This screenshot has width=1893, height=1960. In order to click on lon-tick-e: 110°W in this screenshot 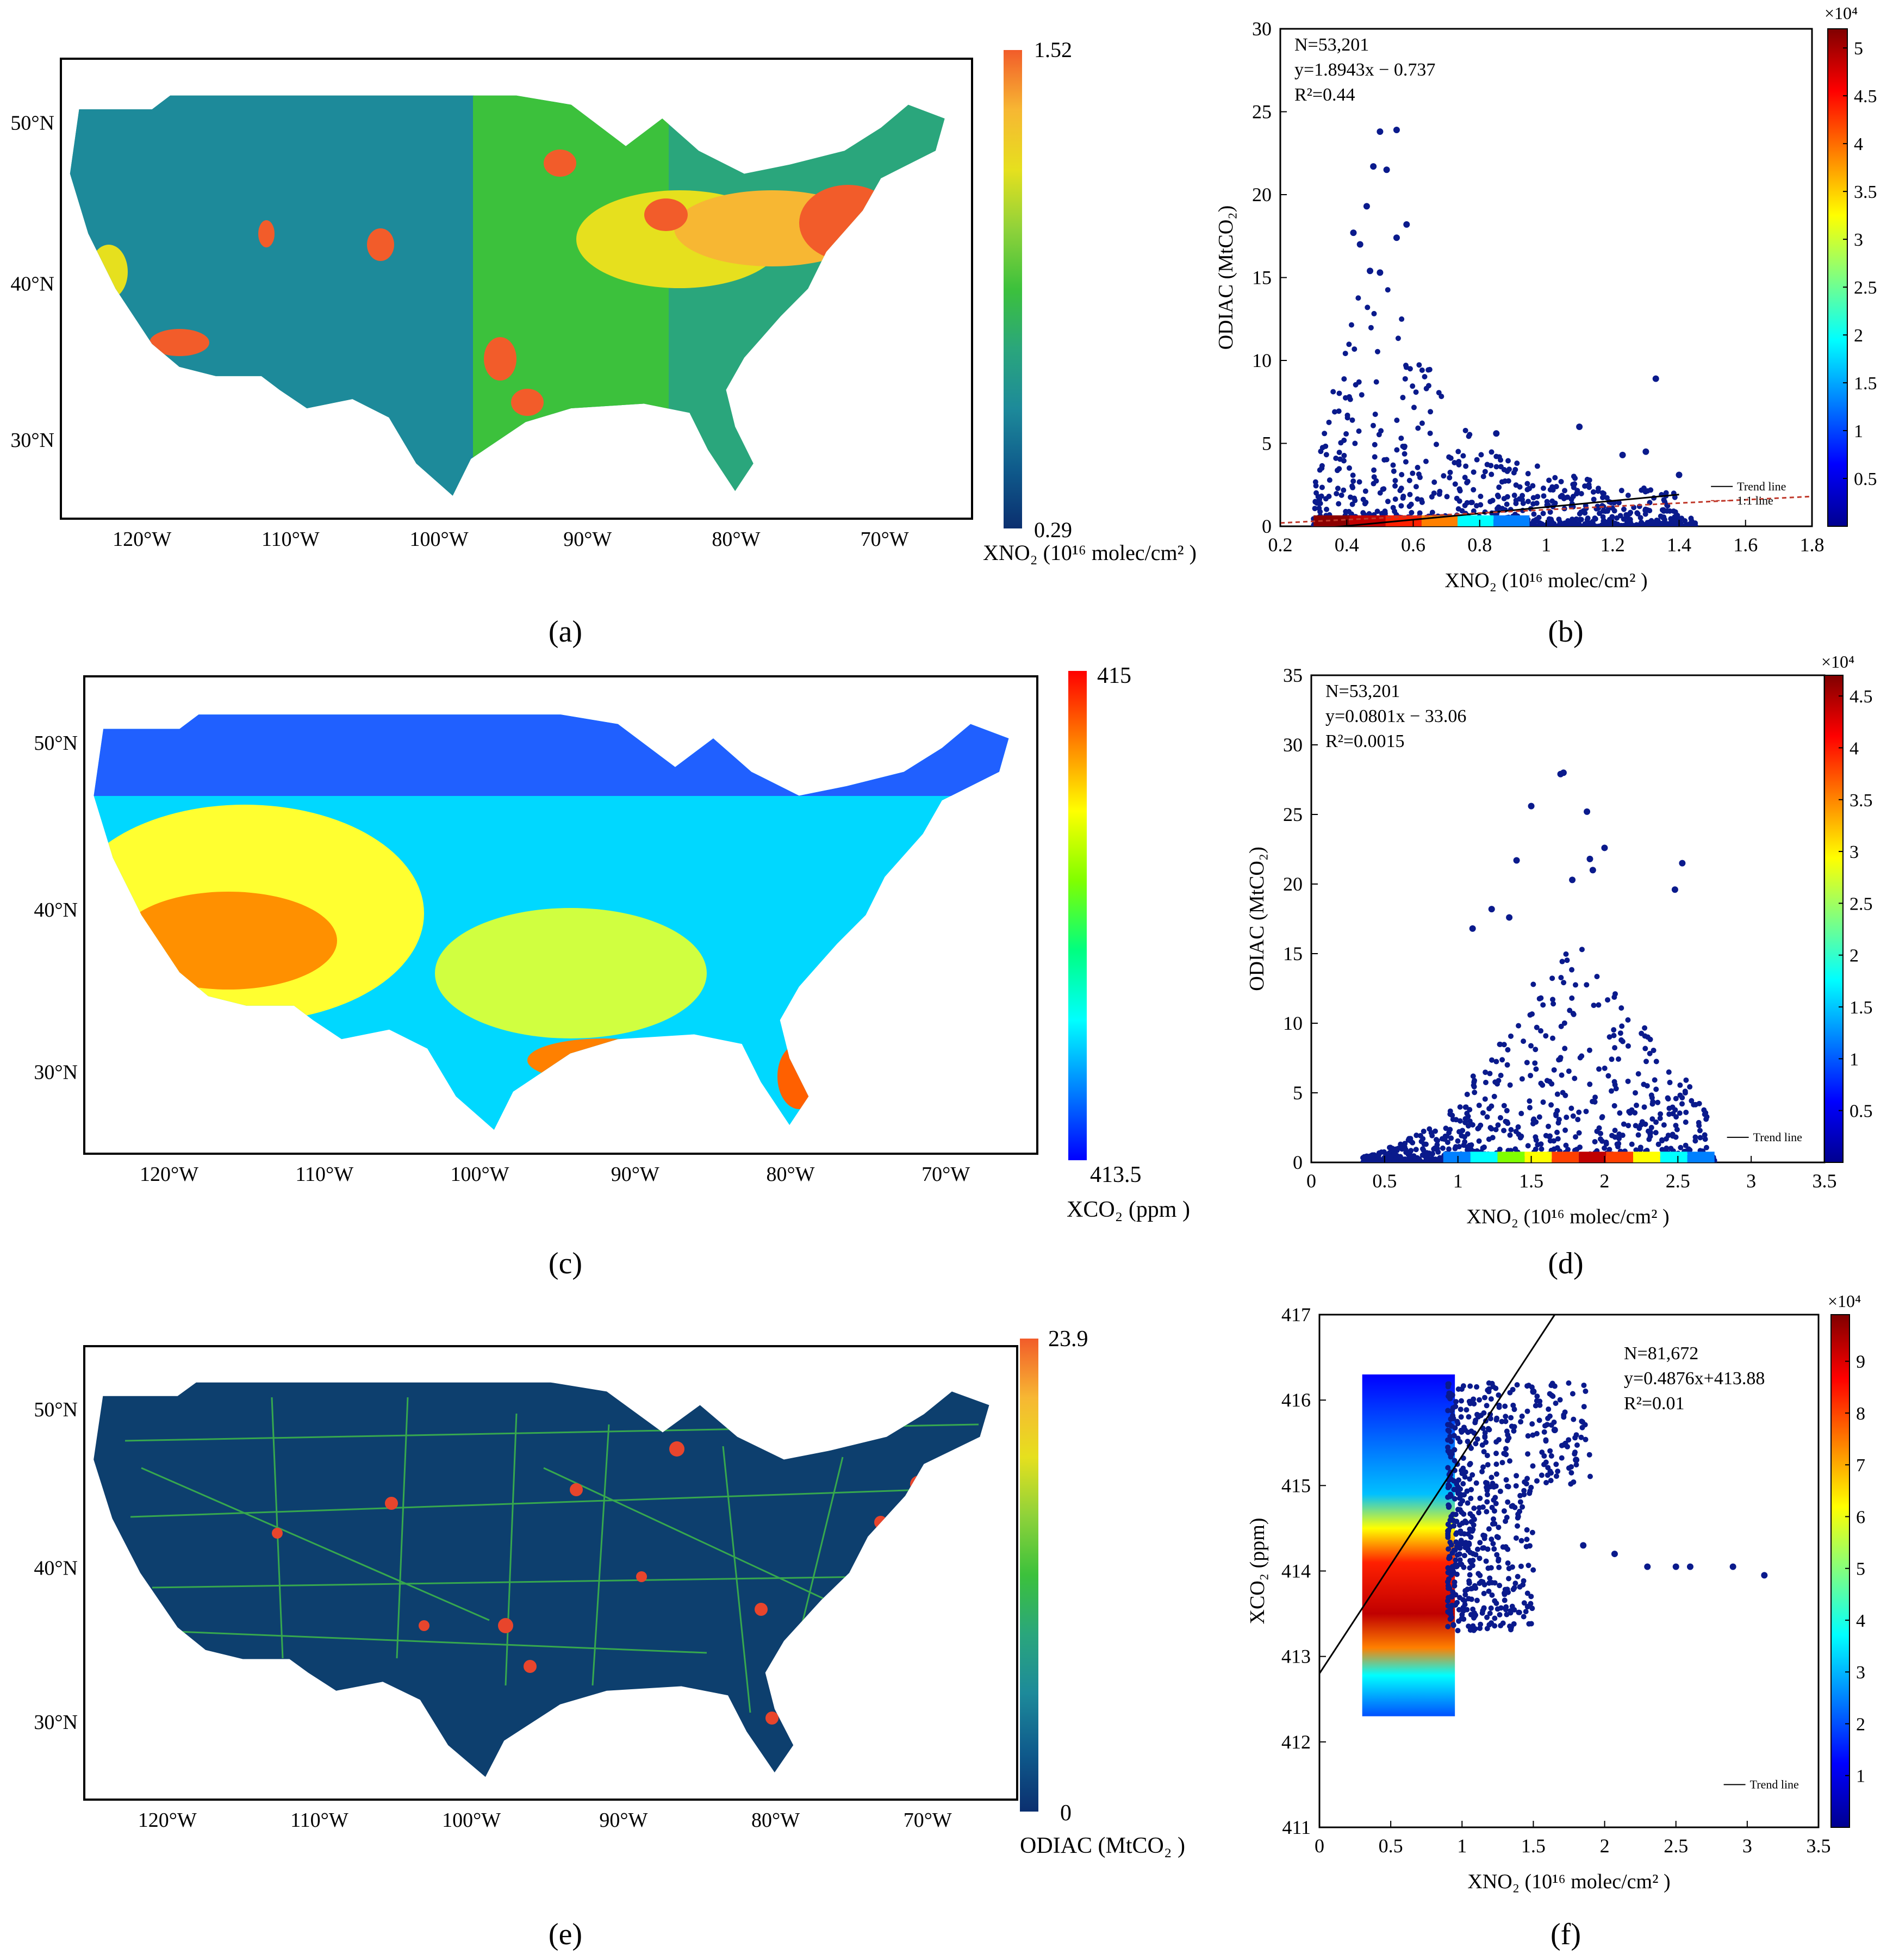, I will do `click(319, 1820)`.